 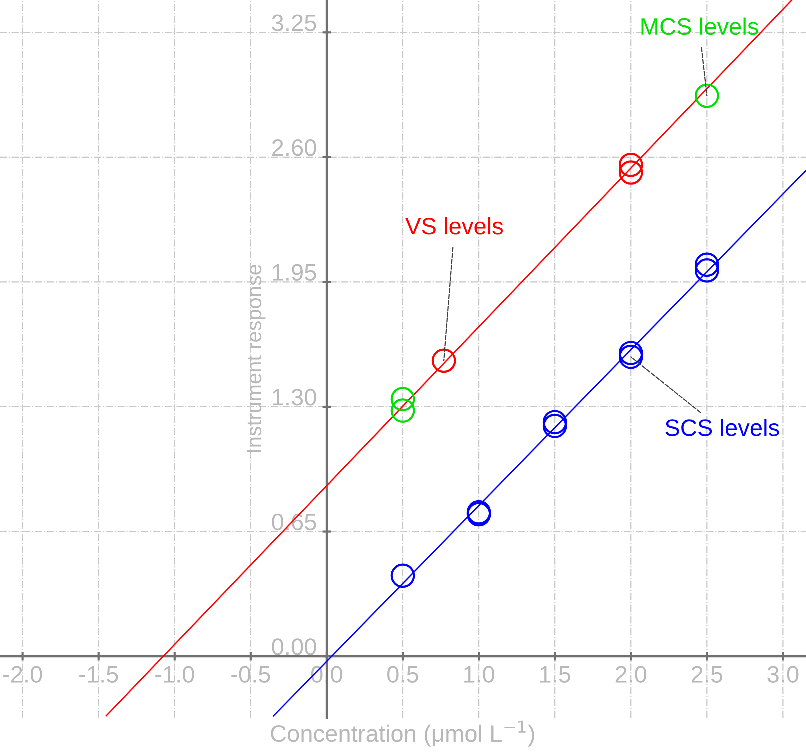 What do you see at coordinates (294, 397) in the screenshot?
I see `y-tick-label: 1.30` at bounding box center [294, 397].